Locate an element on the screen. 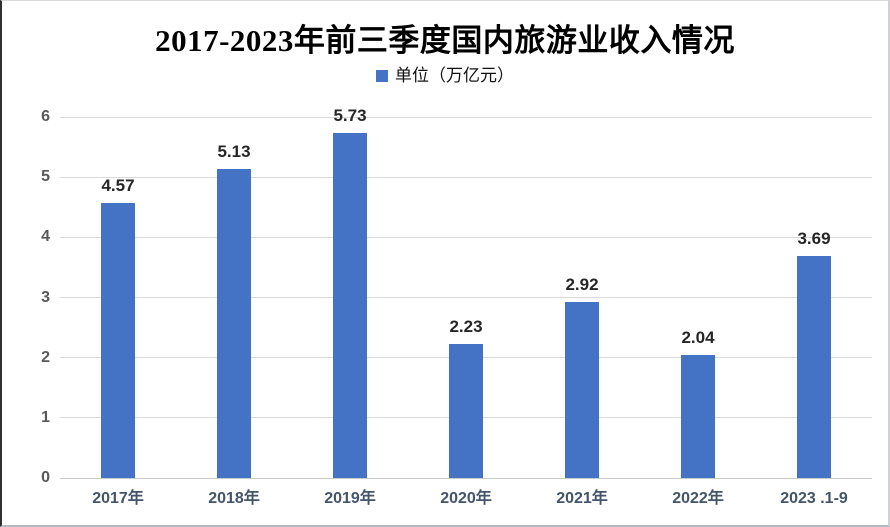 The image size is (890, 527). chart-title: 2017-2023年前三季度国内旅游业收入情况 is located at coordinates (445, 40).